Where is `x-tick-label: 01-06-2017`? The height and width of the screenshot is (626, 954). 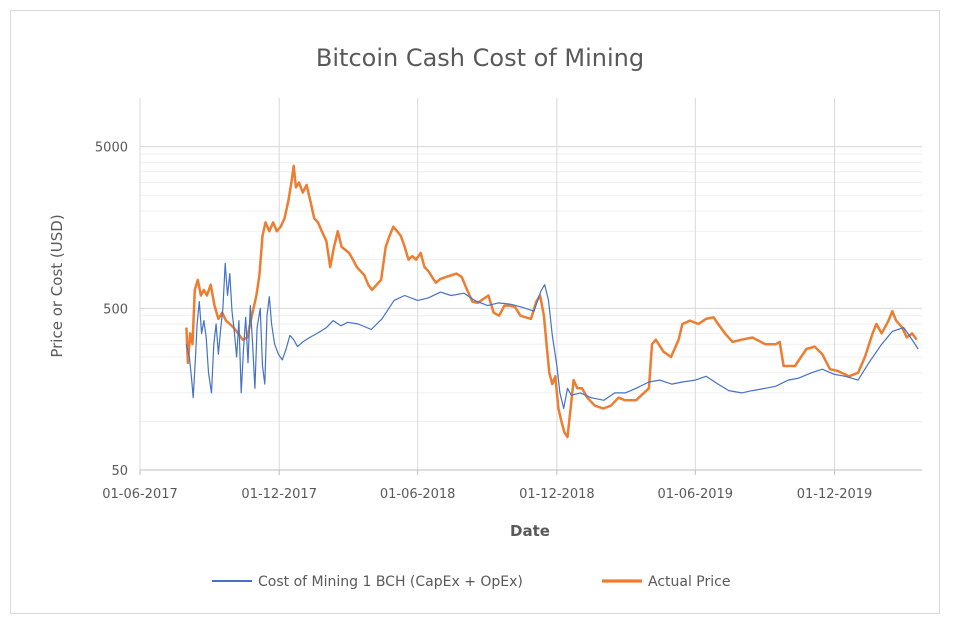 x-tick-label: 01-06-2017 is located at coordinates (140, 494).